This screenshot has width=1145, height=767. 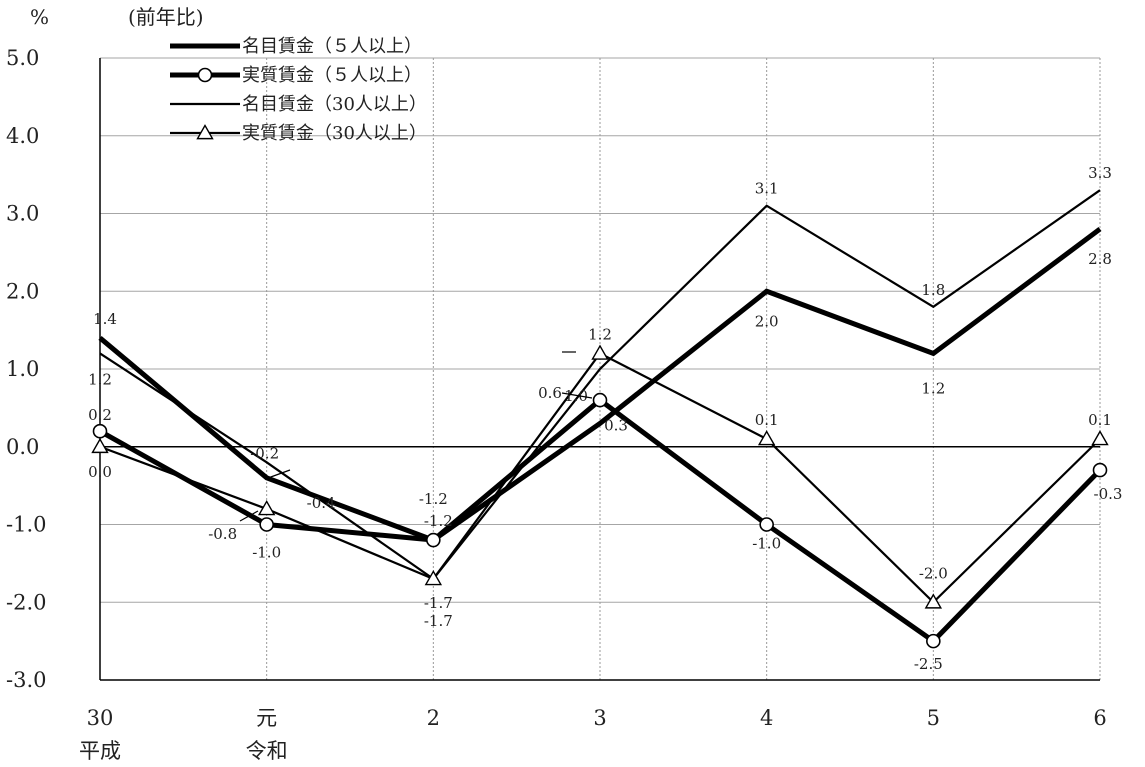 I want to click on x-tick-label: 2, so click(x=433, y=718).